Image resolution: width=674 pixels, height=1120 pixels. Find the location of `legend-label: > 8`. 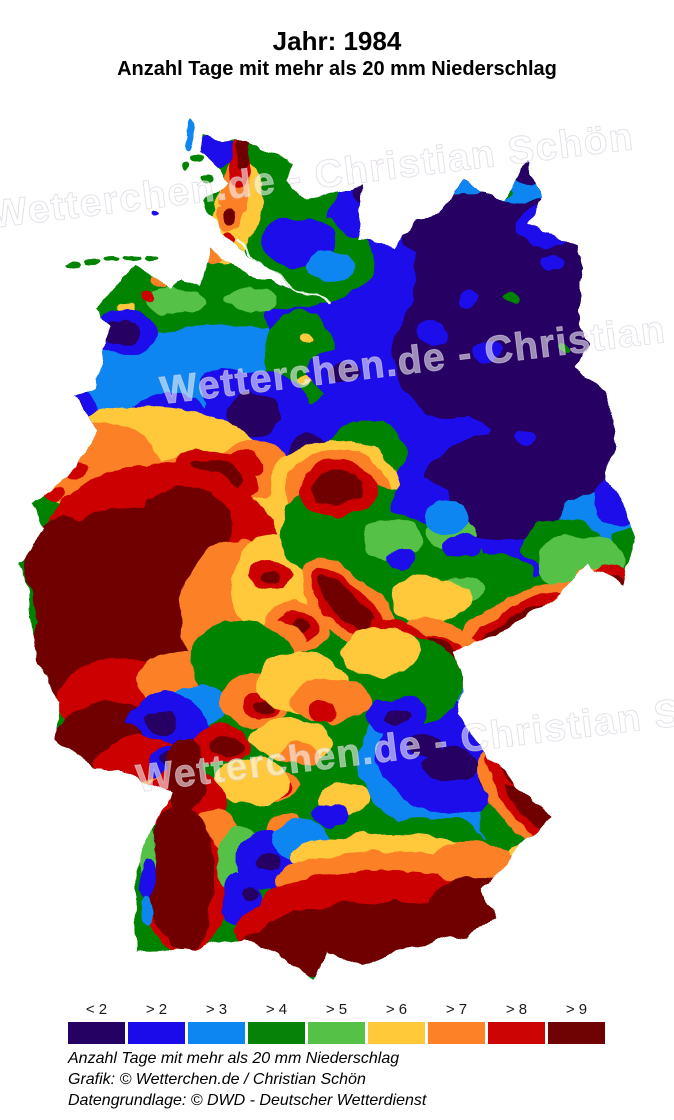

legend-label: > 8 is located at coordinates (516, 1009).